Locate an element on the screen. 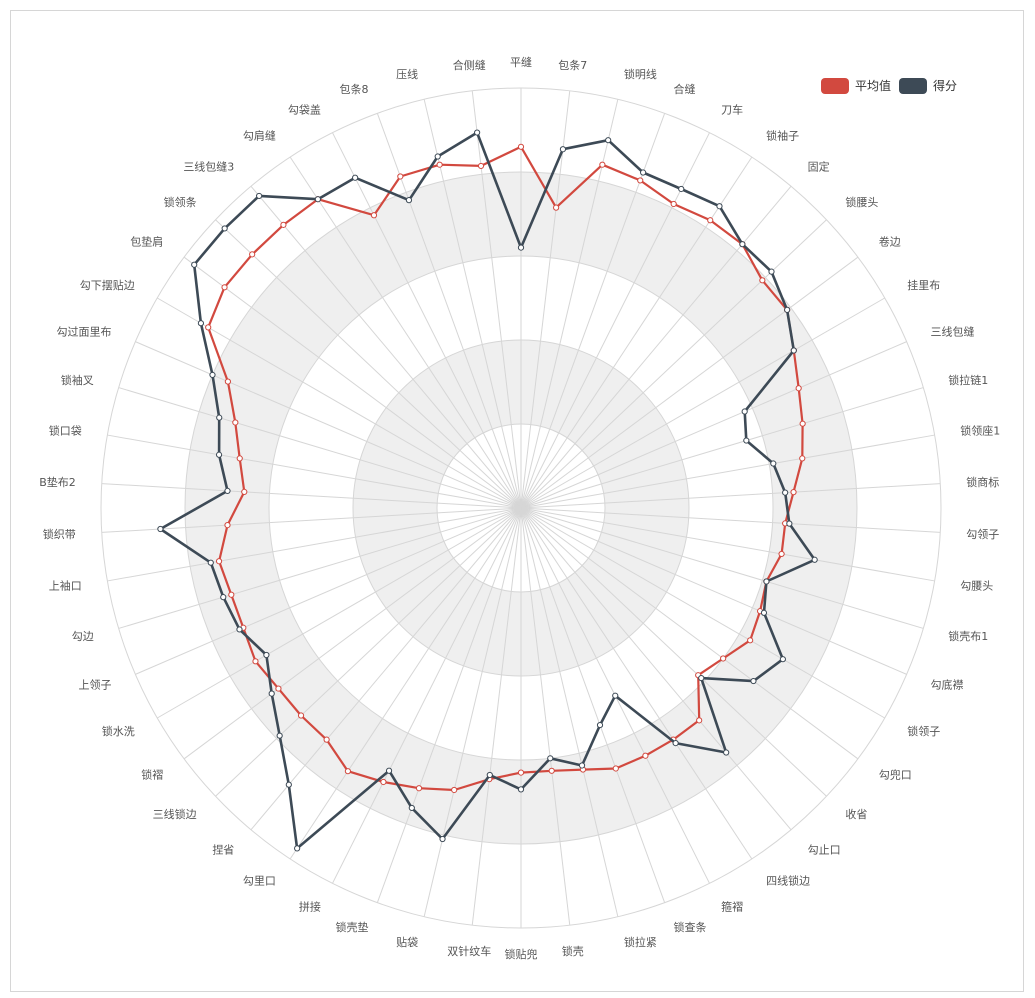 Image resolution: width=1035 pixels, height=998 pixels. legend: 平均值 得分 is located at coordinates (889, 85).